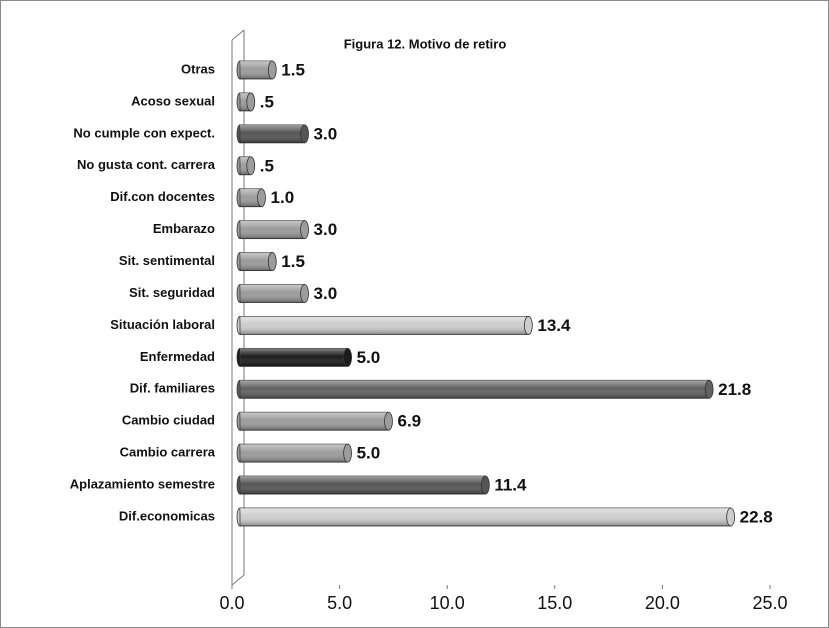 The width and height of the screenshot is (829, 628). What do you see at coordinates (231, 603) in the screenshot?
I see `x-tick-label: 0.0` at bounding box center [231, 603].